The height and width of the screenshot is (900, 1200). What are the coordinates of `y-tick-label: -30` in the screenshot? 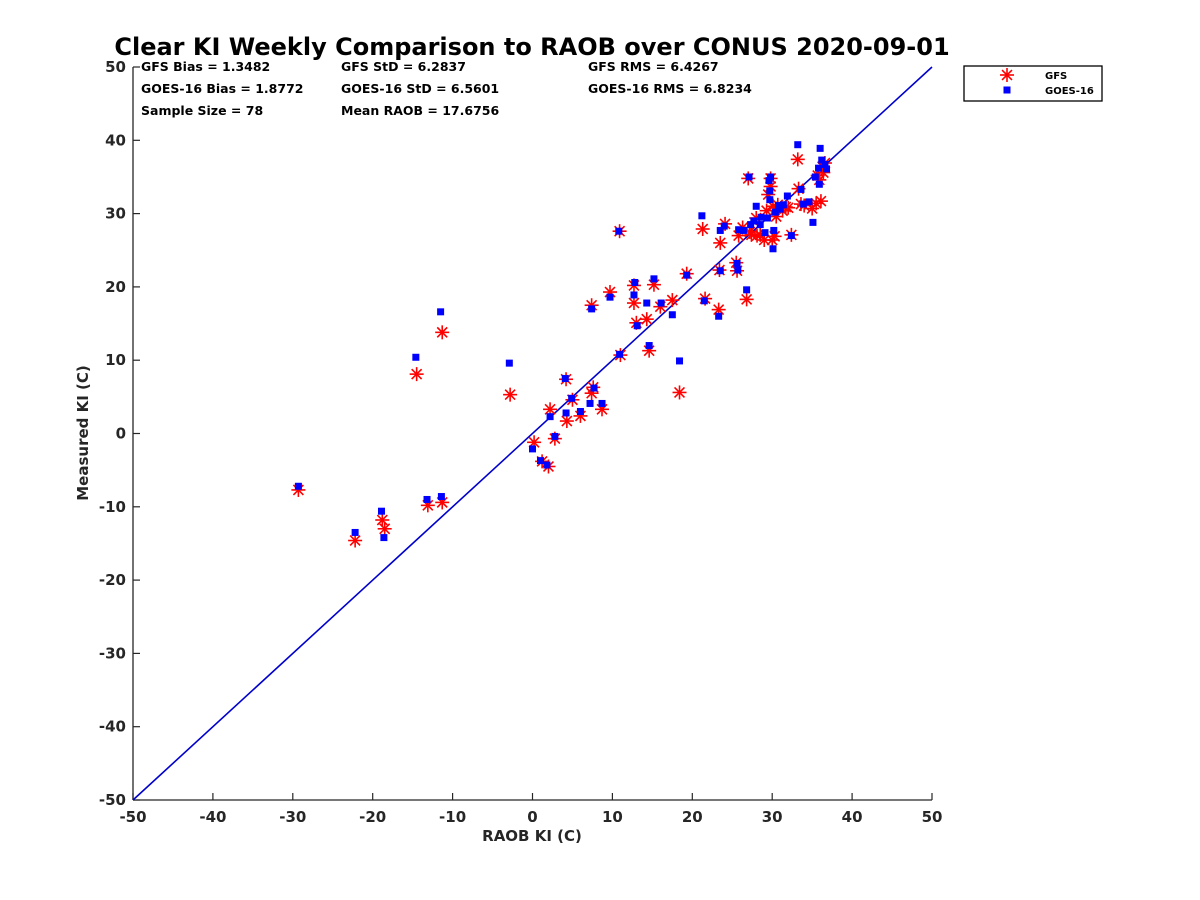 It's located at (112, 653).